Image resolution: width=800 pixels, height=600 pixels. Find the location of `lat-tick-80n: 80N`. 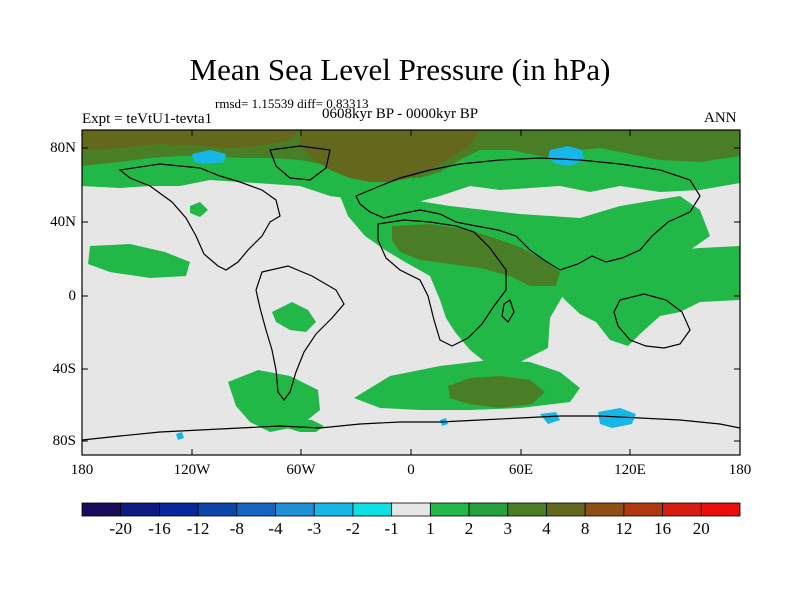

lat-tick-80n: 80N is located at coordinates (63, 148).